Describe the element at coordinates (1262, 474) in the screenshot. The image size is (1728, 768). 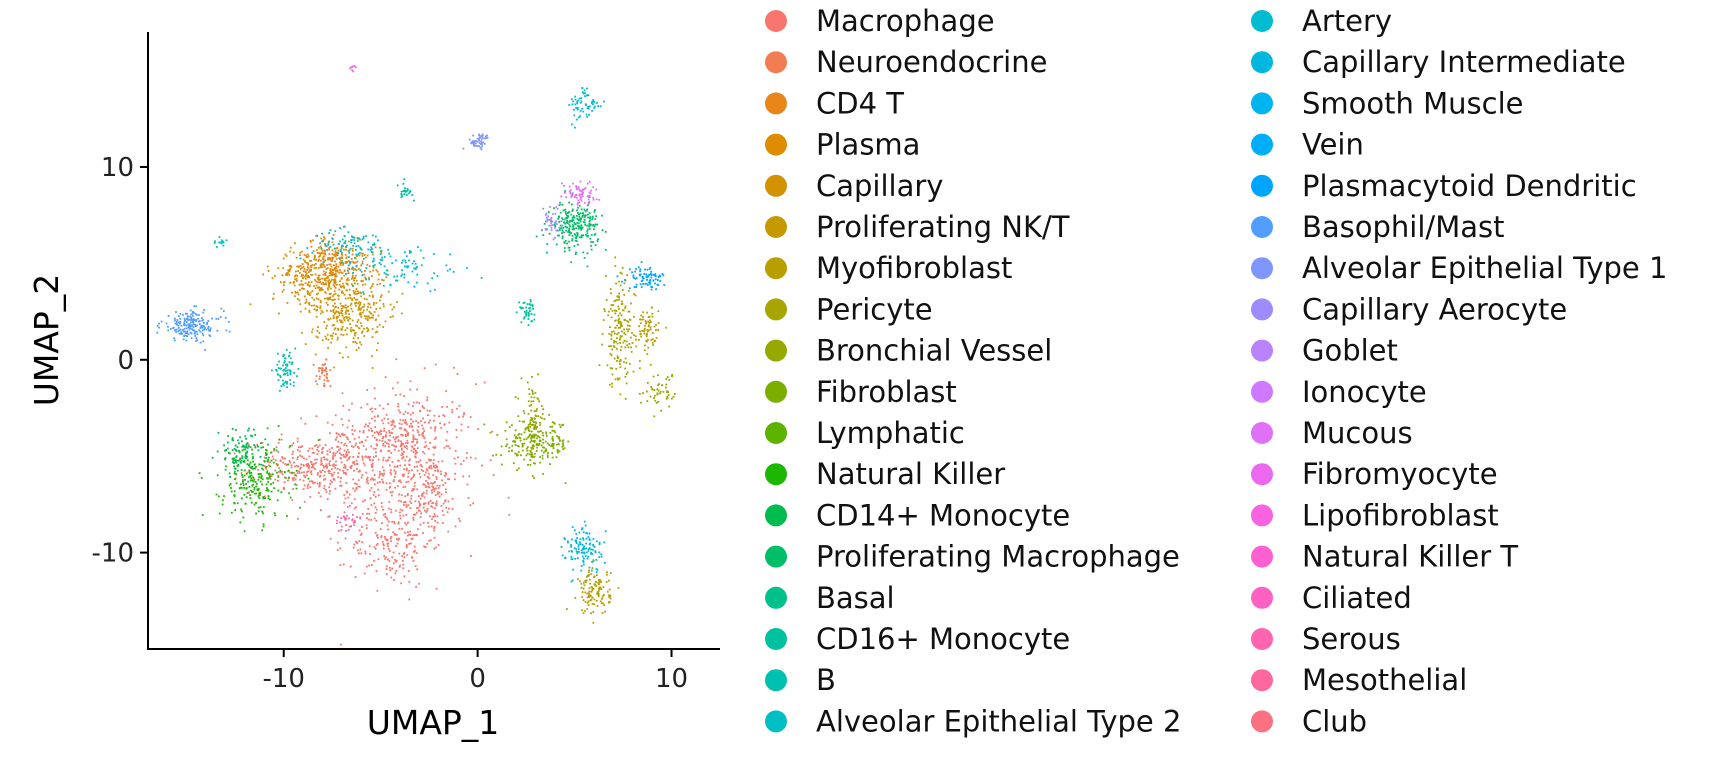
I see `legend-swatch` at that location.